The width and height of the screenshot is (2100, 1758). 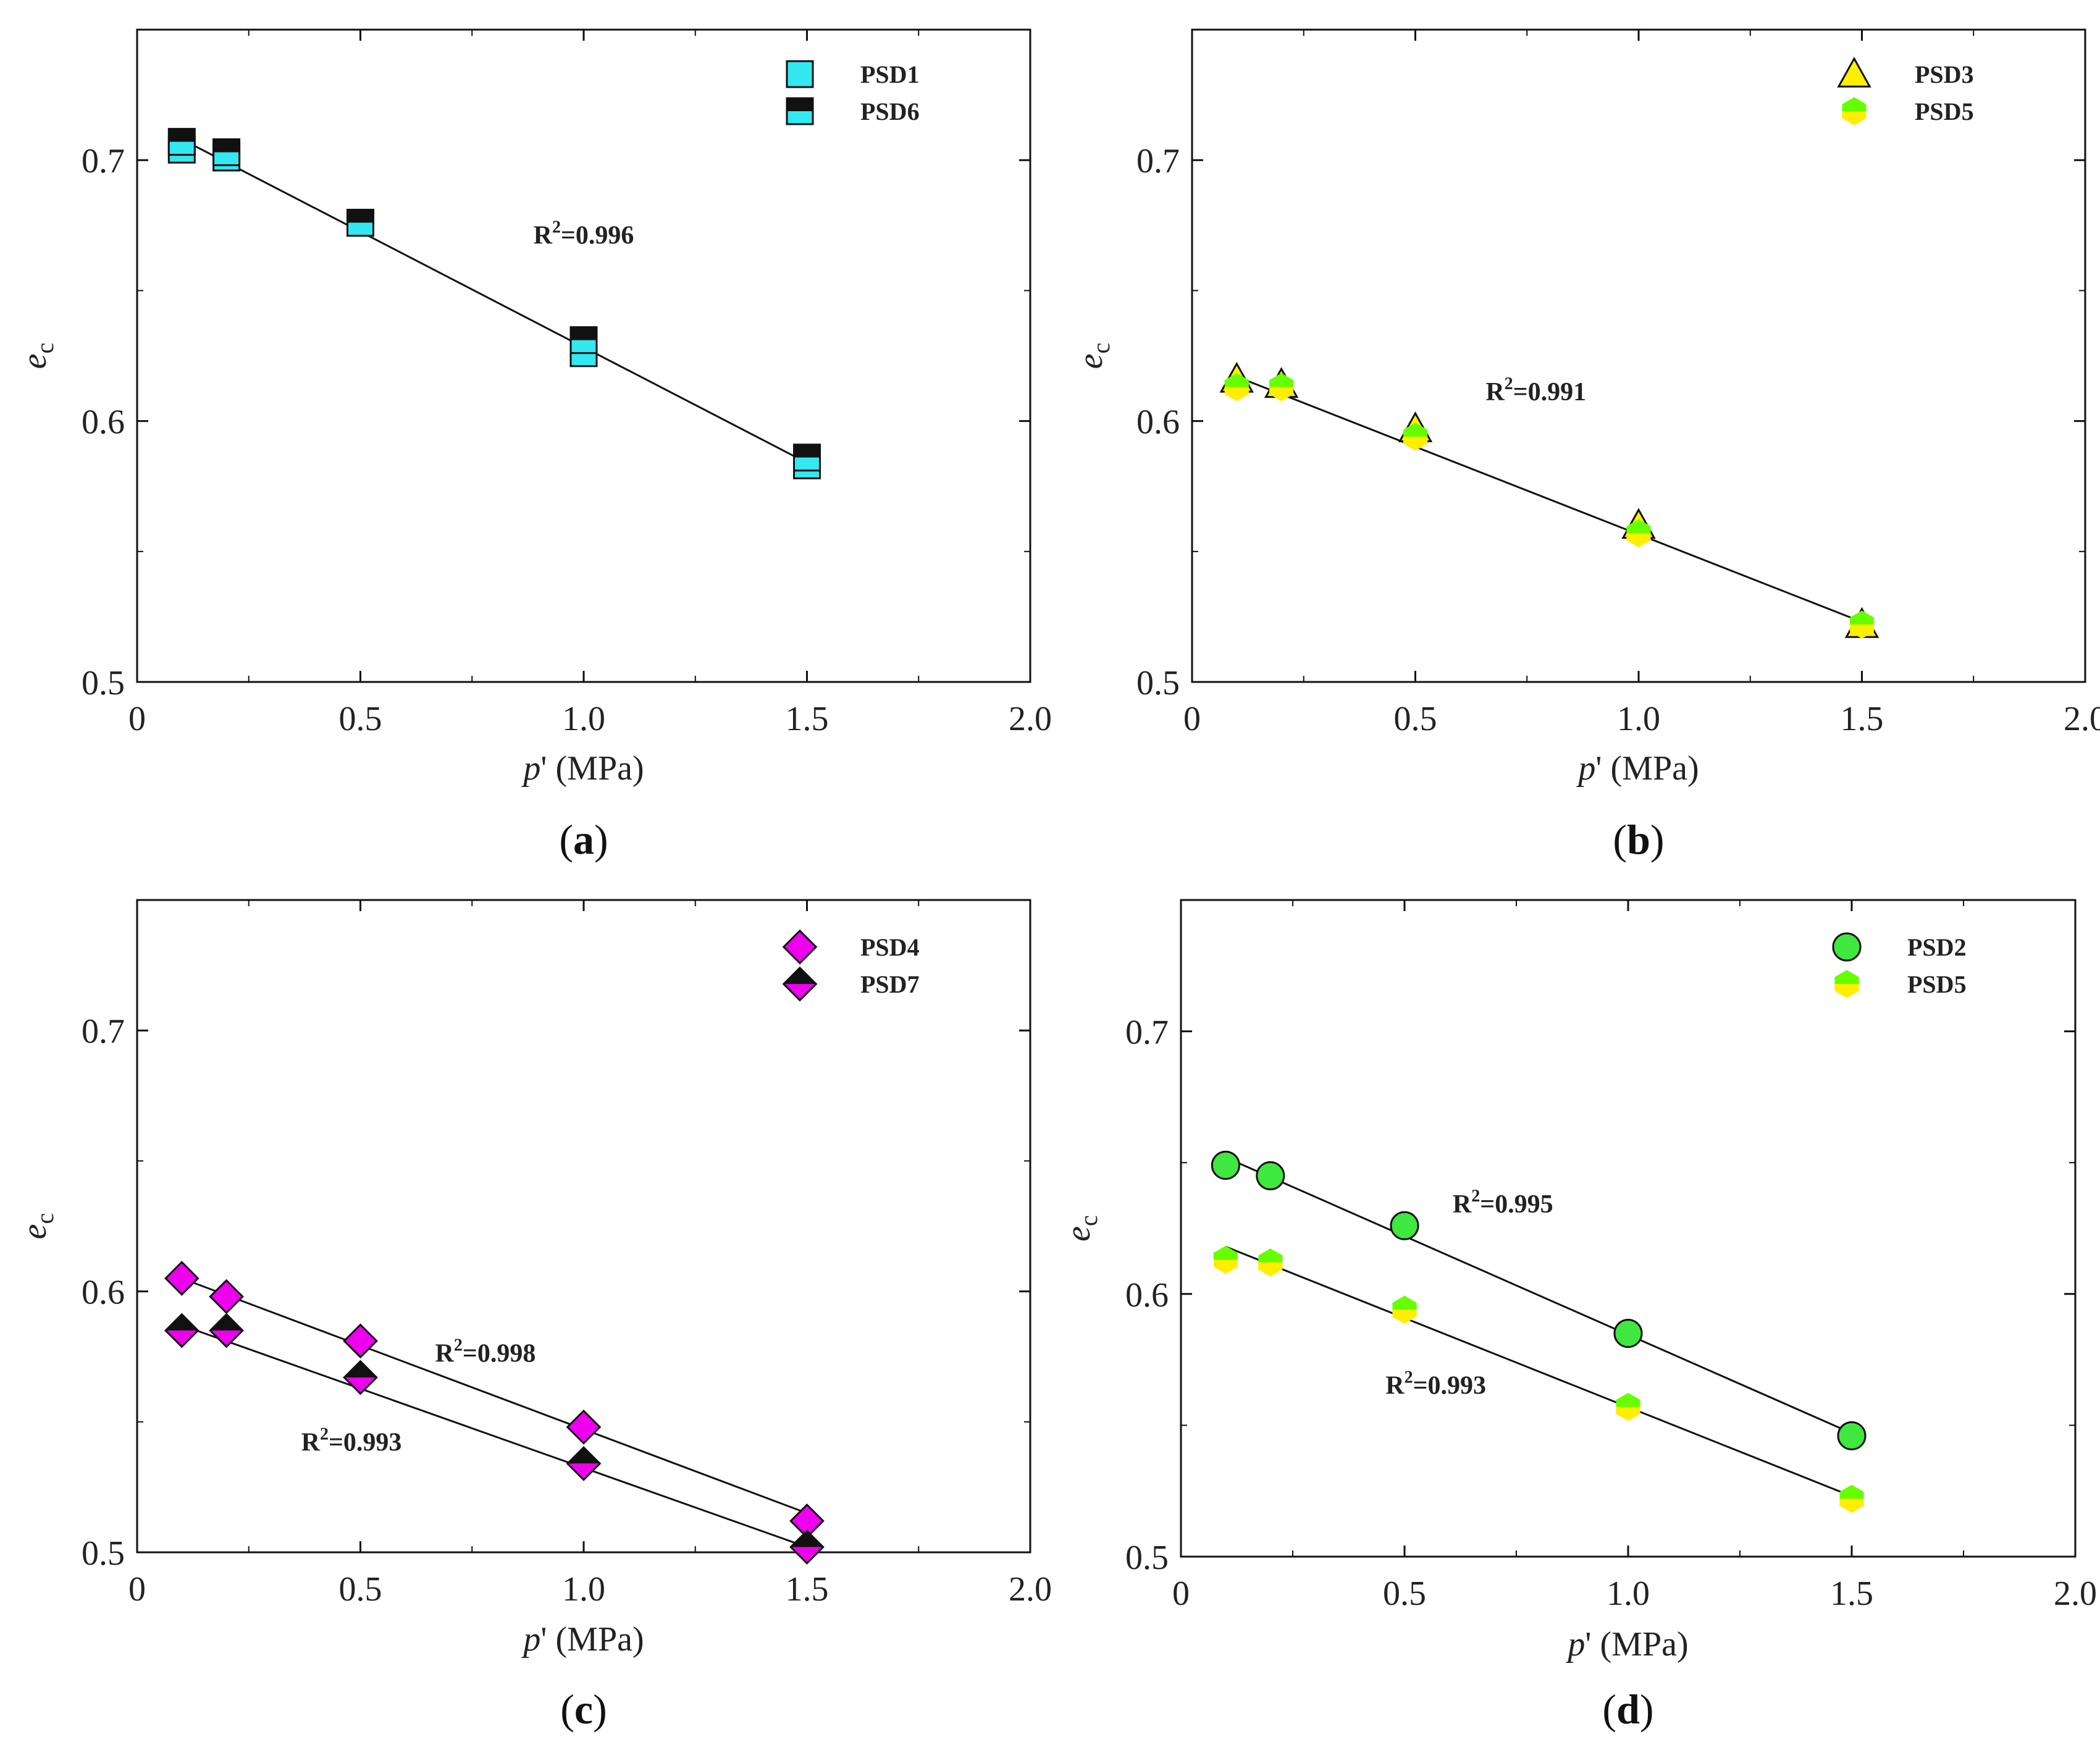 I want to click on legend-item: PSD1, so click(x=853, y=74).